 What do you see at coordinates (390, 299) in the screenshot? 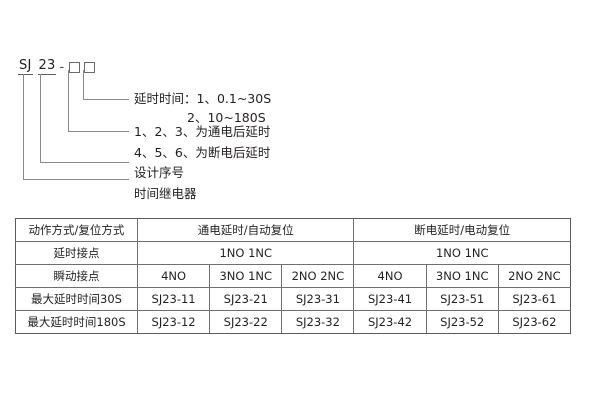
I see `table-cell: SJ23-41` at bounding box center [390, 299].